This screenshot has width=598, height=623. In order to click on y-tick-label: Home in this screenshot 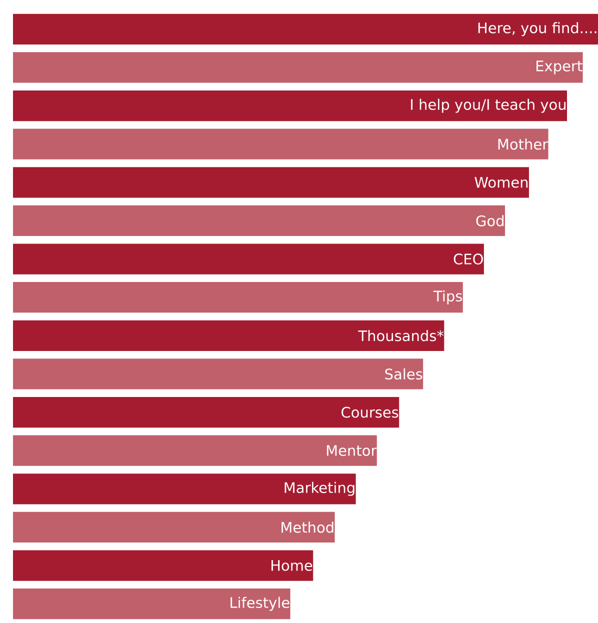, I will do `click(292, 565)`.